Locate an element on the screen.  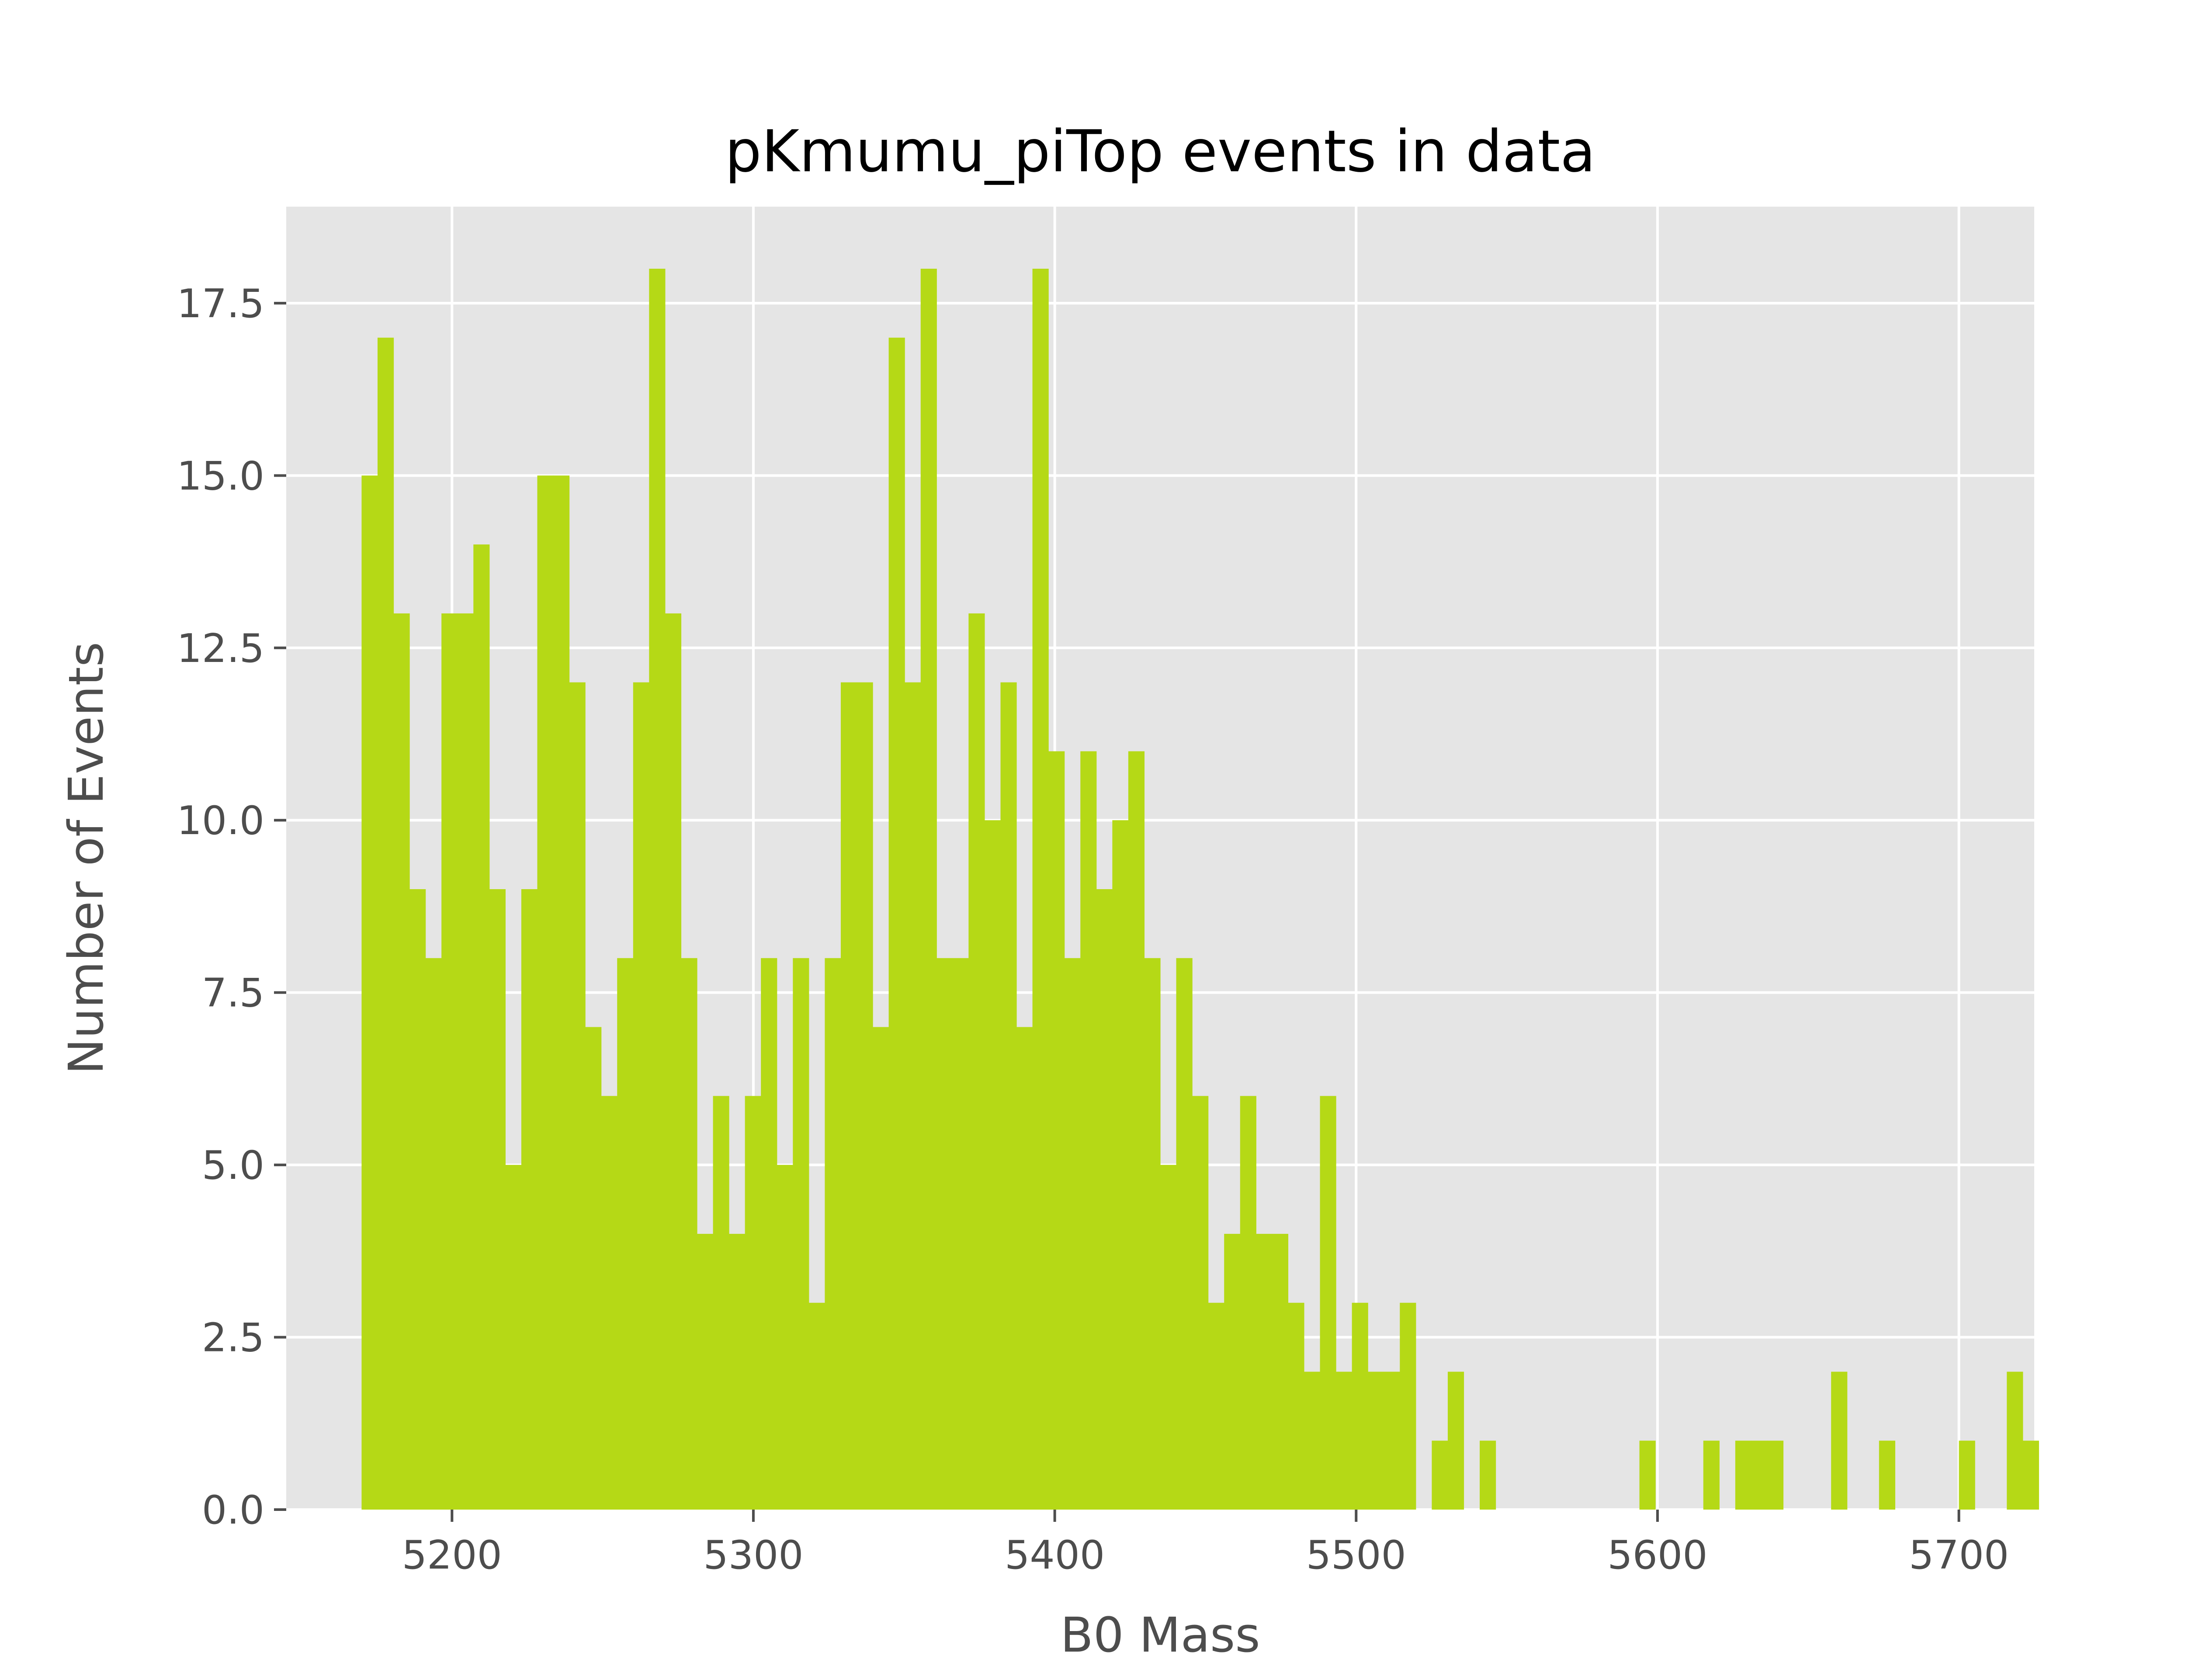
x-axis-label: B0 Mass is located at coordinates (1160, 1635).